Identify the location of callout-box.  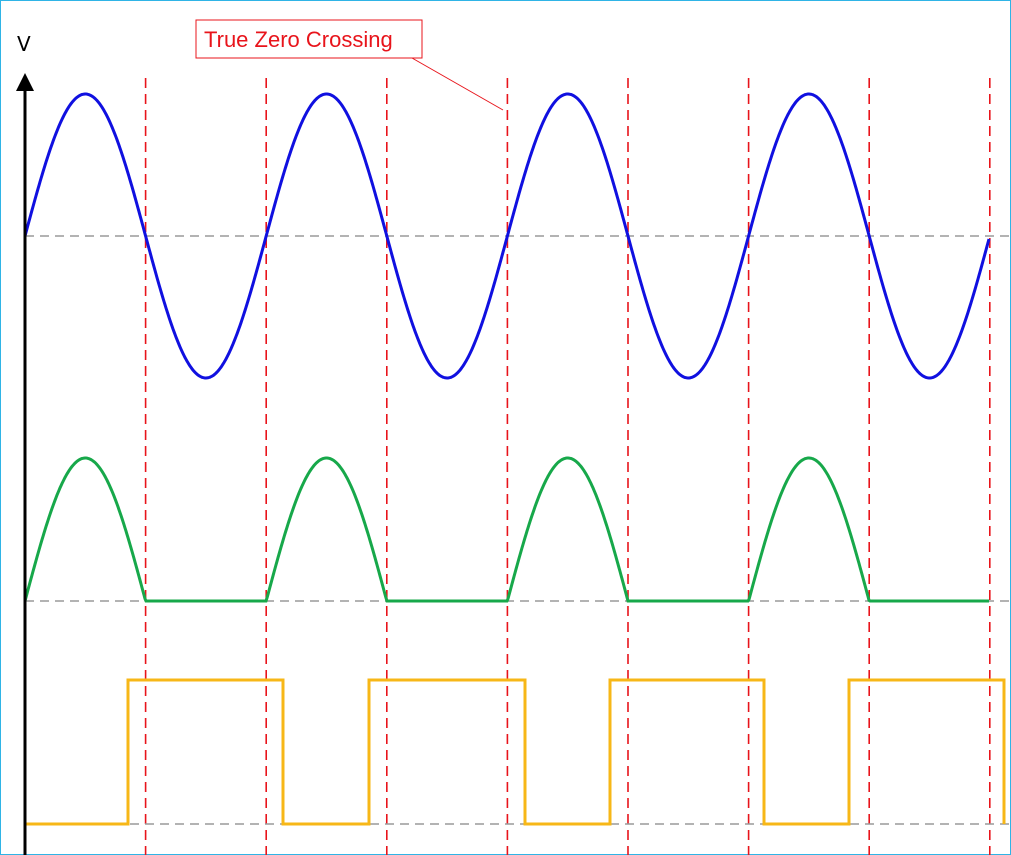
(309, 39).